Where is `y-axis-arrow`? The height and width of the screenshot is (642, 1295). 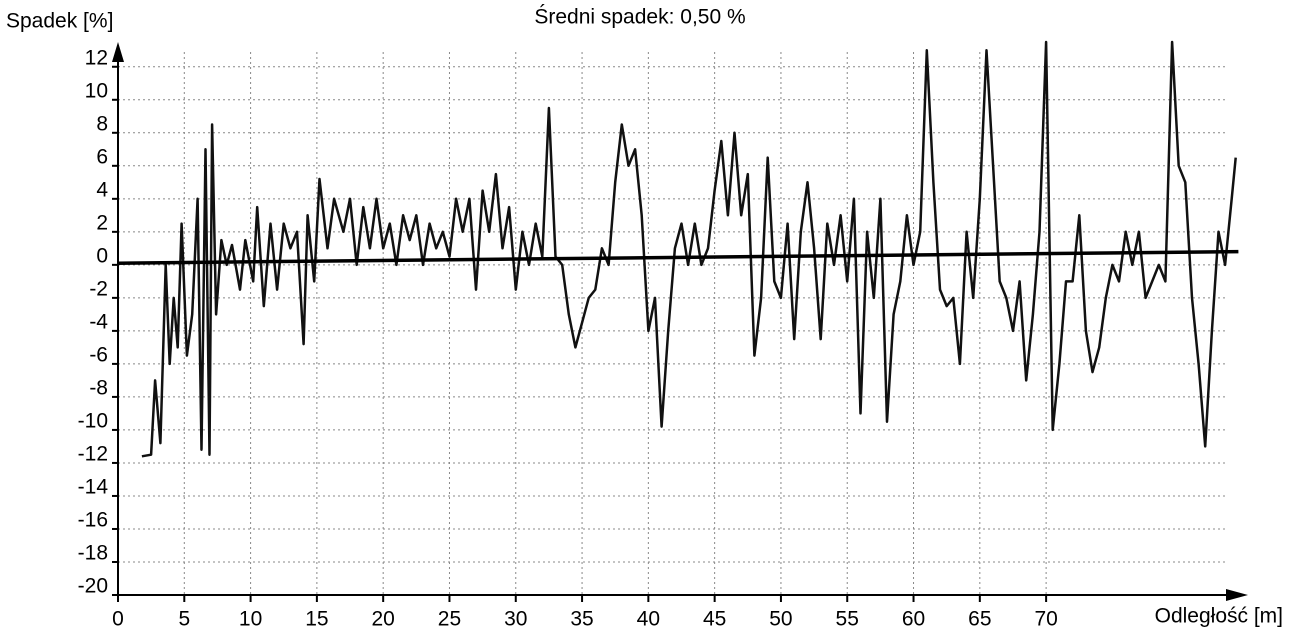 y-axis-arrow is located at coordinates (118, 52).